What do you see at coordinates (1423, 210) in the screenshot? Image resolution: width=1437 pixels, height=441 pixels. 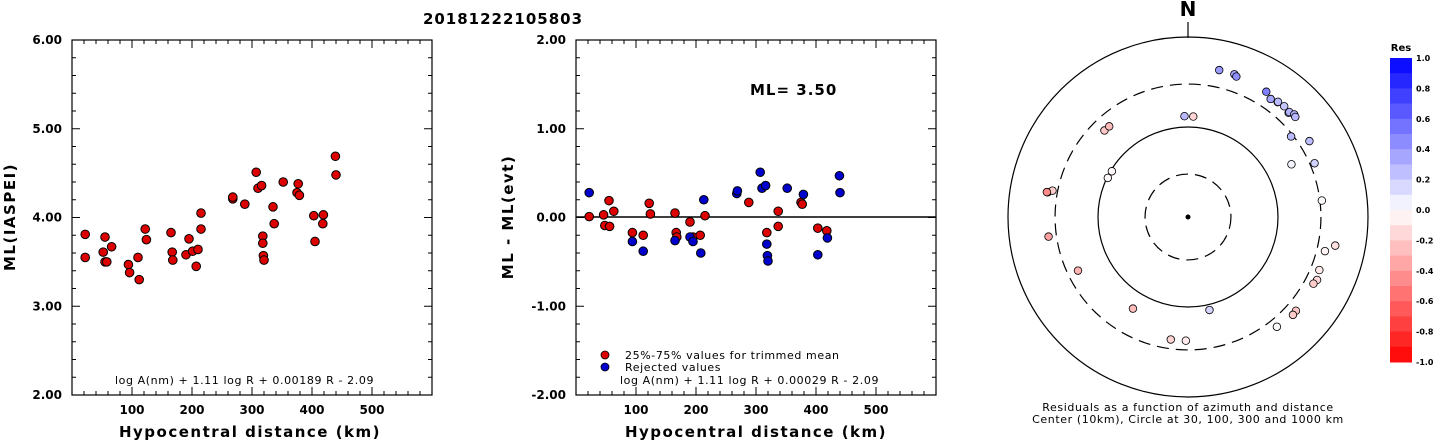 I see `colorbar-tick-label: 0.0` at bounding box center [1423, 210].